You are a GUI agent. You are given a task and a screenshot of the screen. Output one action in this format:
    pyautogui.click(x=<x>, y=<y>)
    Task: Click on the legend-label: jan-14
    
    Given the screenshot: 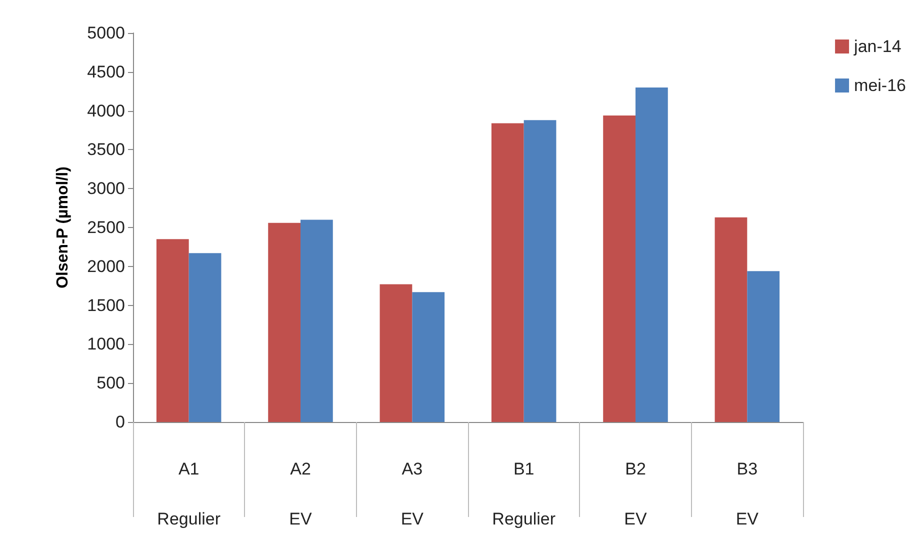 What is the action you would take?
    pyautogui.click(x=877, y=46)
    